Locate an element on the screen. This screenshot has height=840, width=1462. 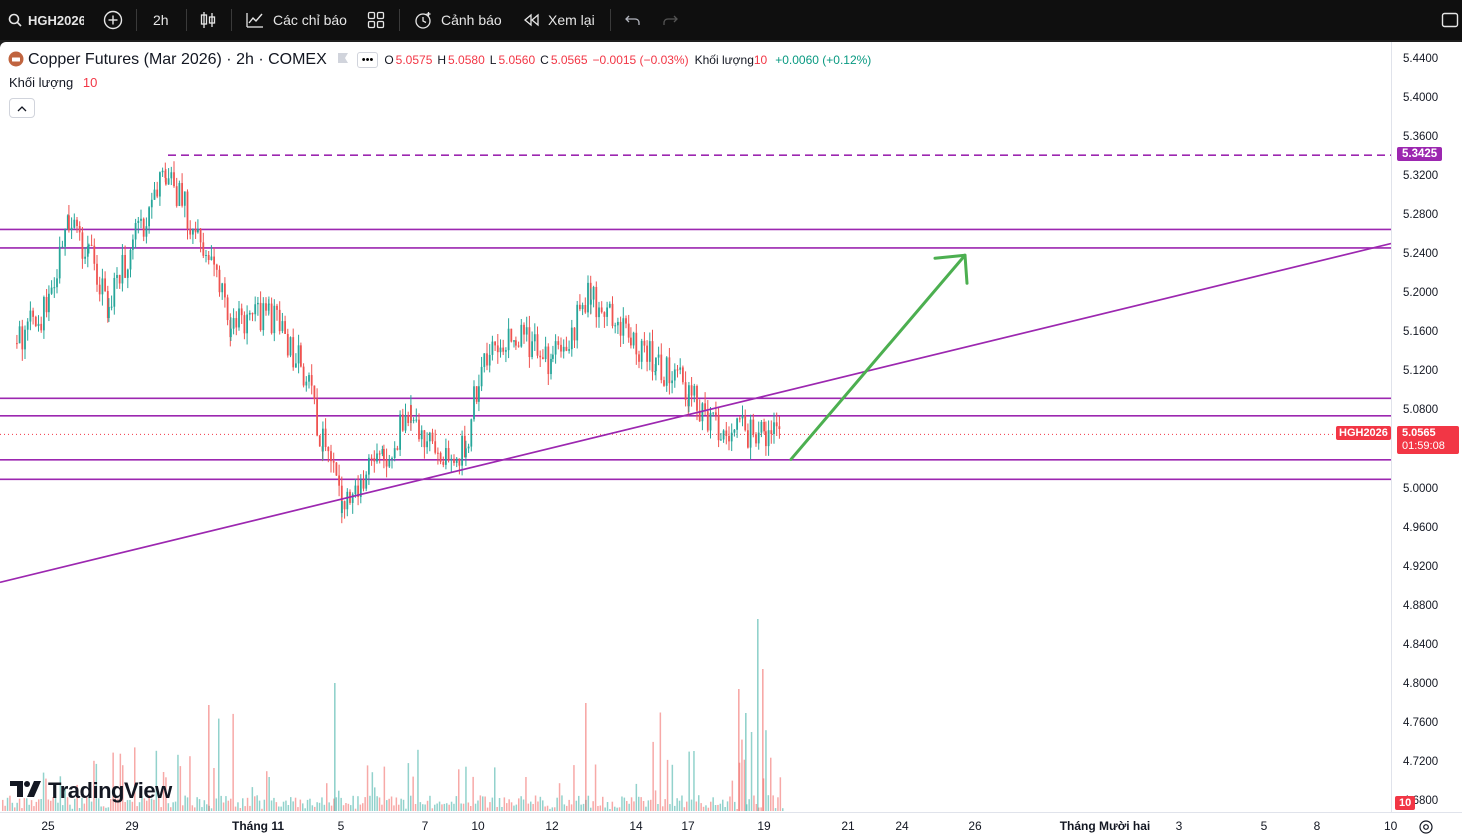
compare-button is located at coordinates (113, 20).